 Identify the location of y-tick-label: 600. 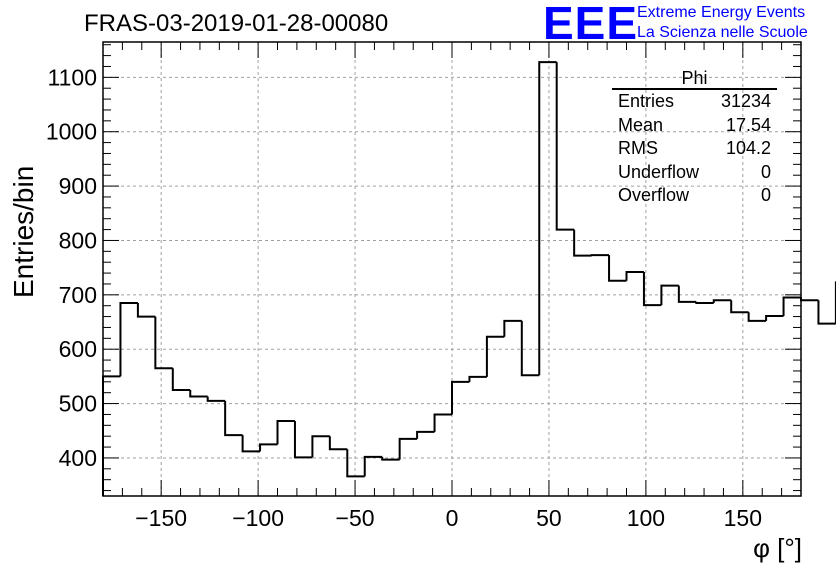
(78, 349).